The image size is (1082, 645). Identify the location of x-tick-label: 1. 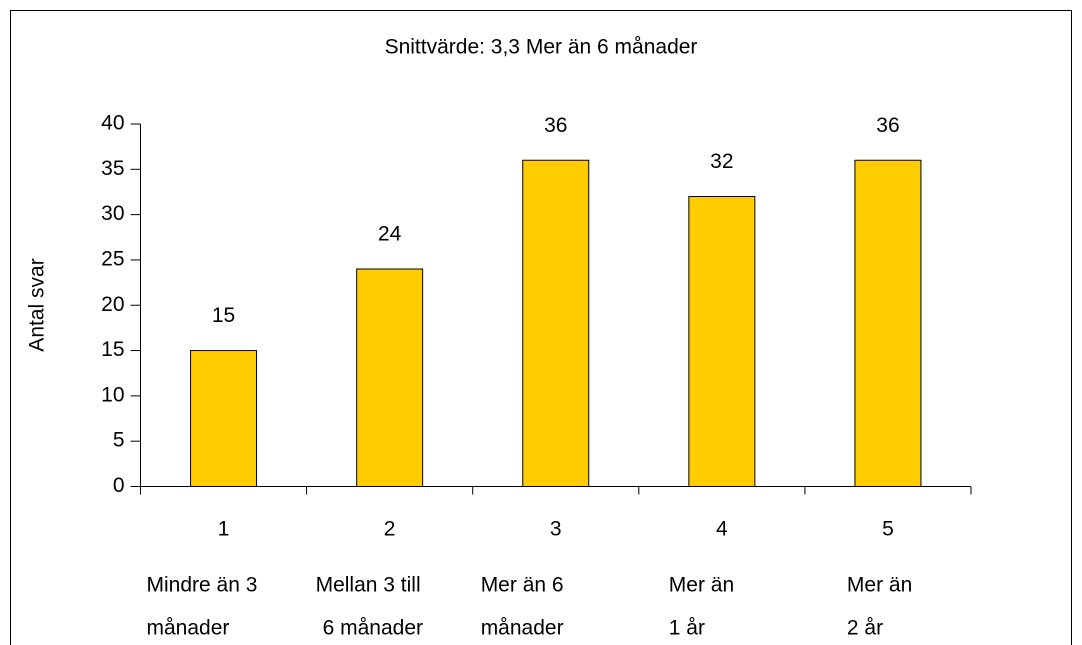
(224, 529).